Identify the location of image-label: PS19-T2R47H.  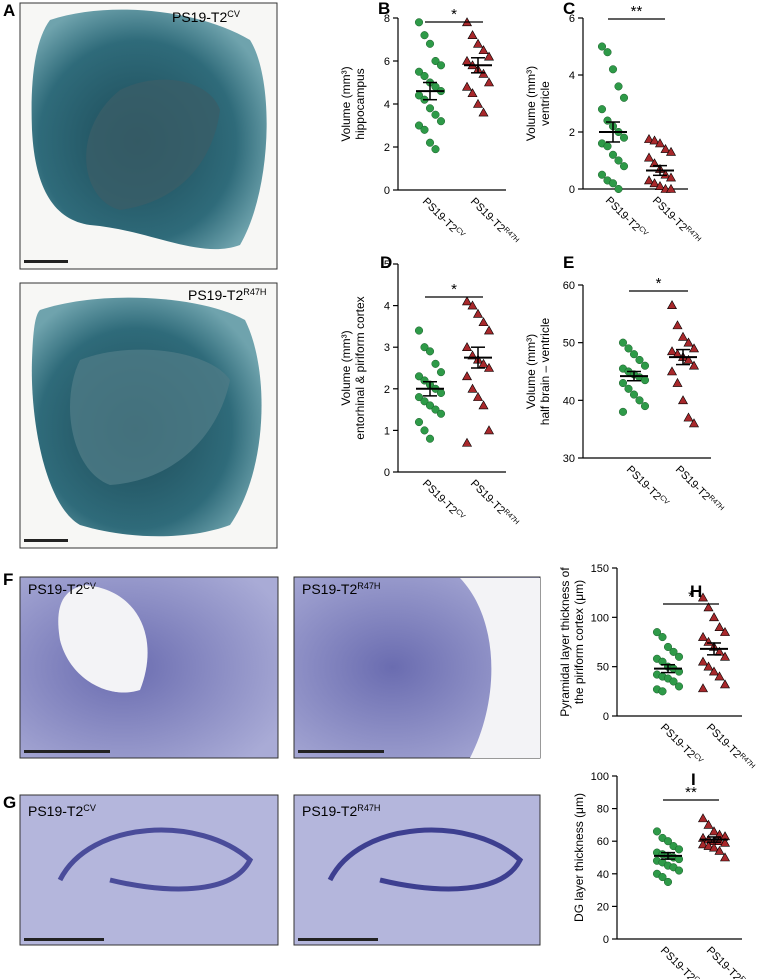
(341, 811).